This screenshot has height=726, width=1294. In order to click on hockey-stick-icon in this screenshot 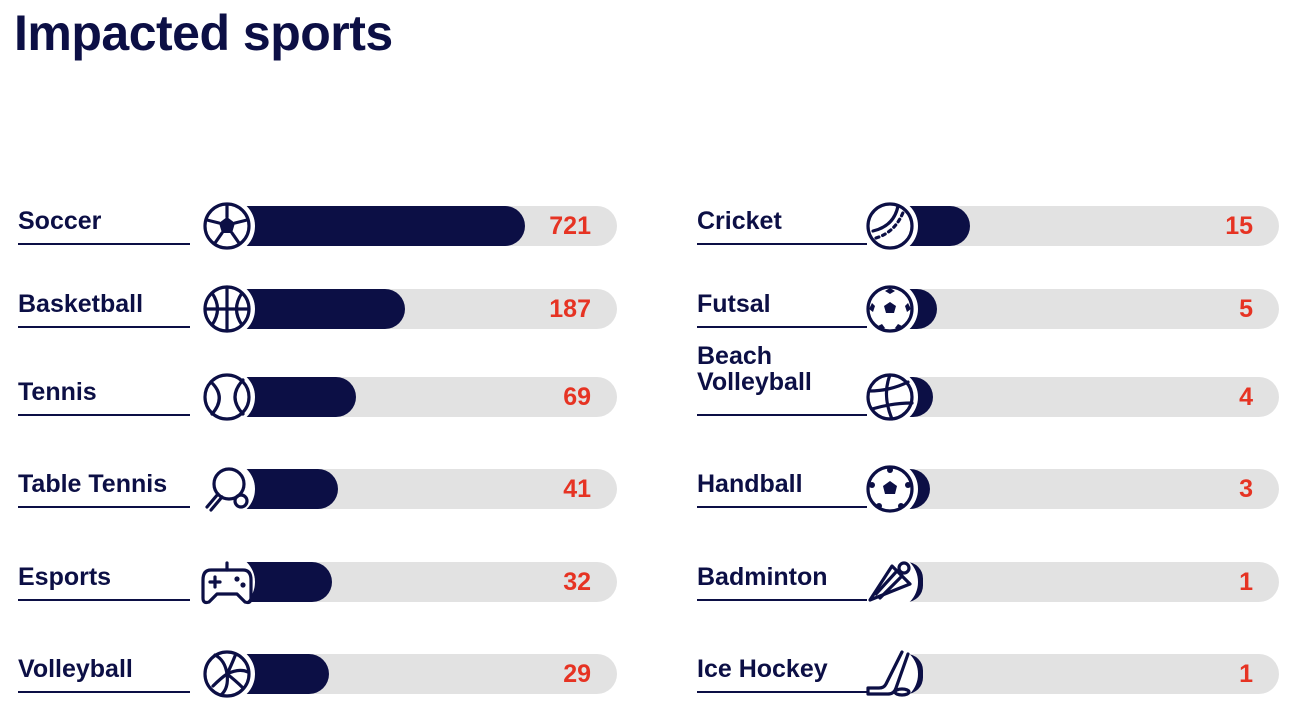, I will do `click(890, 674)`.